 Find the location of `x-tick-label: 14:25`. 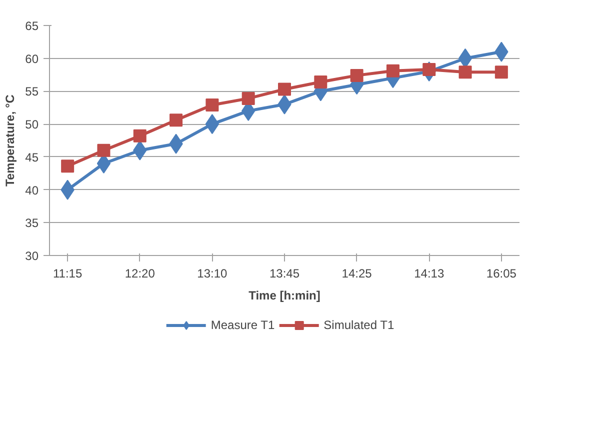

x-tick-label: 14:25 is located at coordinates (357, 273).